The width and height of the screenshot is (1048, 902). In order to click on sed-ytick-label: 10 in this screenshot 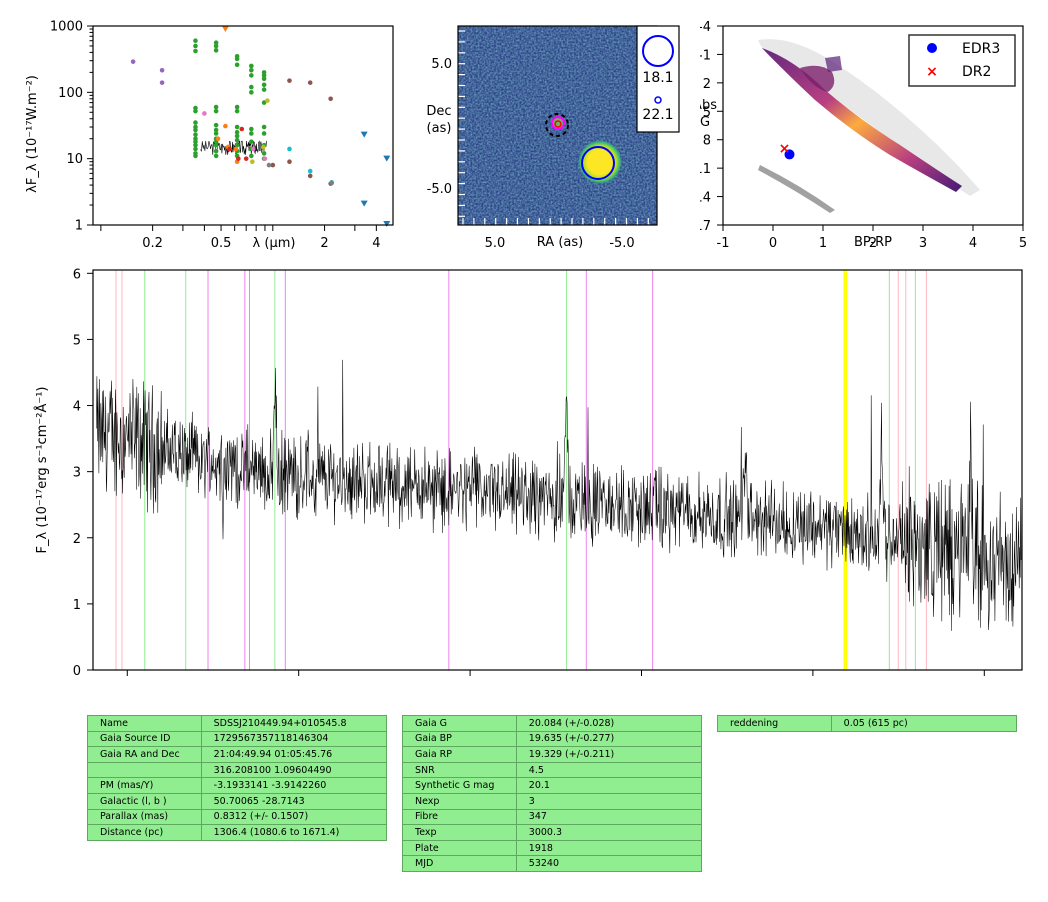, I will do `click(74, 159)`.